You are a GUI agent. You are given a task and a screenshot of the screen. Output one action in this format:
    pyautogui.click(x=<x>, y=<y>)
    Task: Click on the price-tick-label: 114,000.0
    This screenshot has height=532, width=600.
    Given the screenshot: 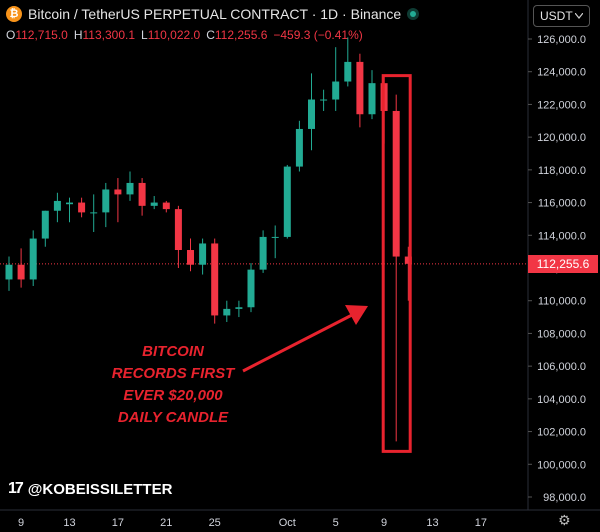 What is the action you would take?
    pyautogui.click(x=562, y=236)
    